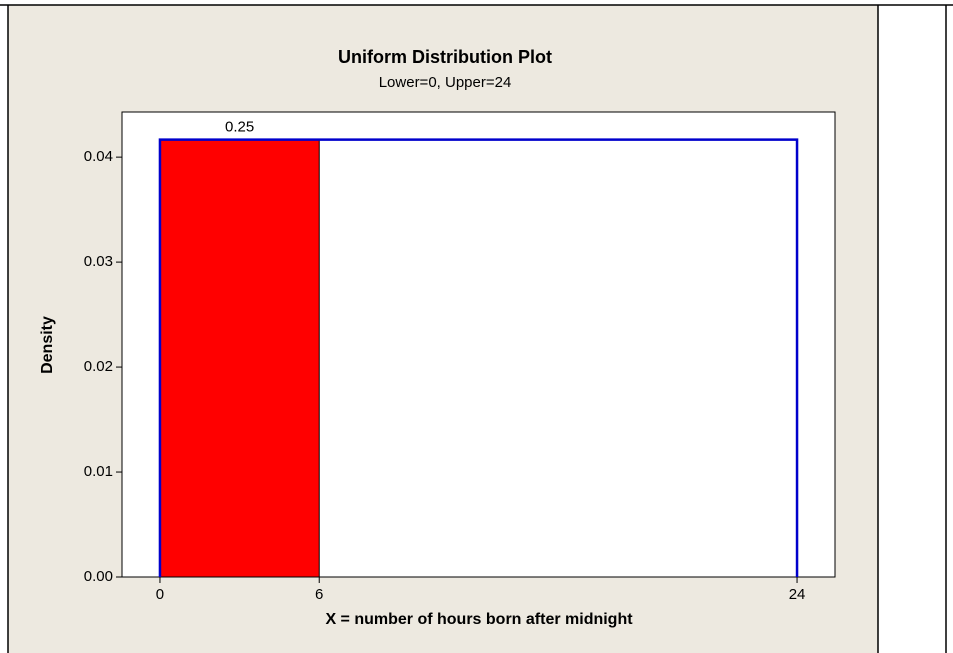  Describe the element at coordinates (239, 358) in the screenshot. I see `shaded-region` at that location.